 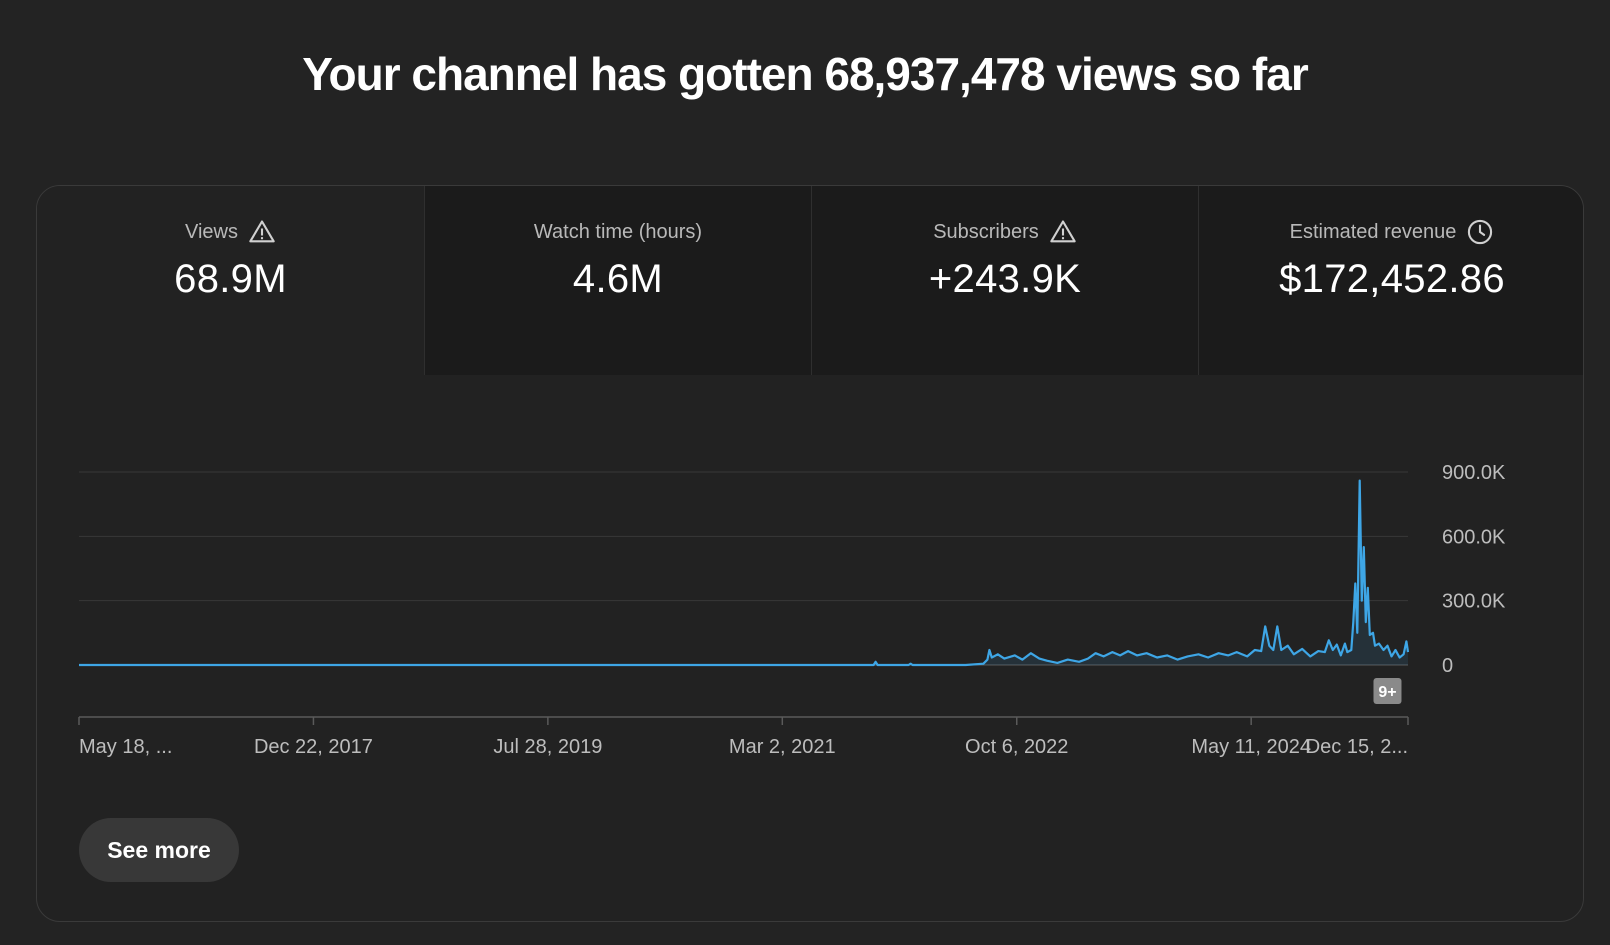 I want to click on x-tick-label: Mar 2, 2021, so click(x=782, y=747).